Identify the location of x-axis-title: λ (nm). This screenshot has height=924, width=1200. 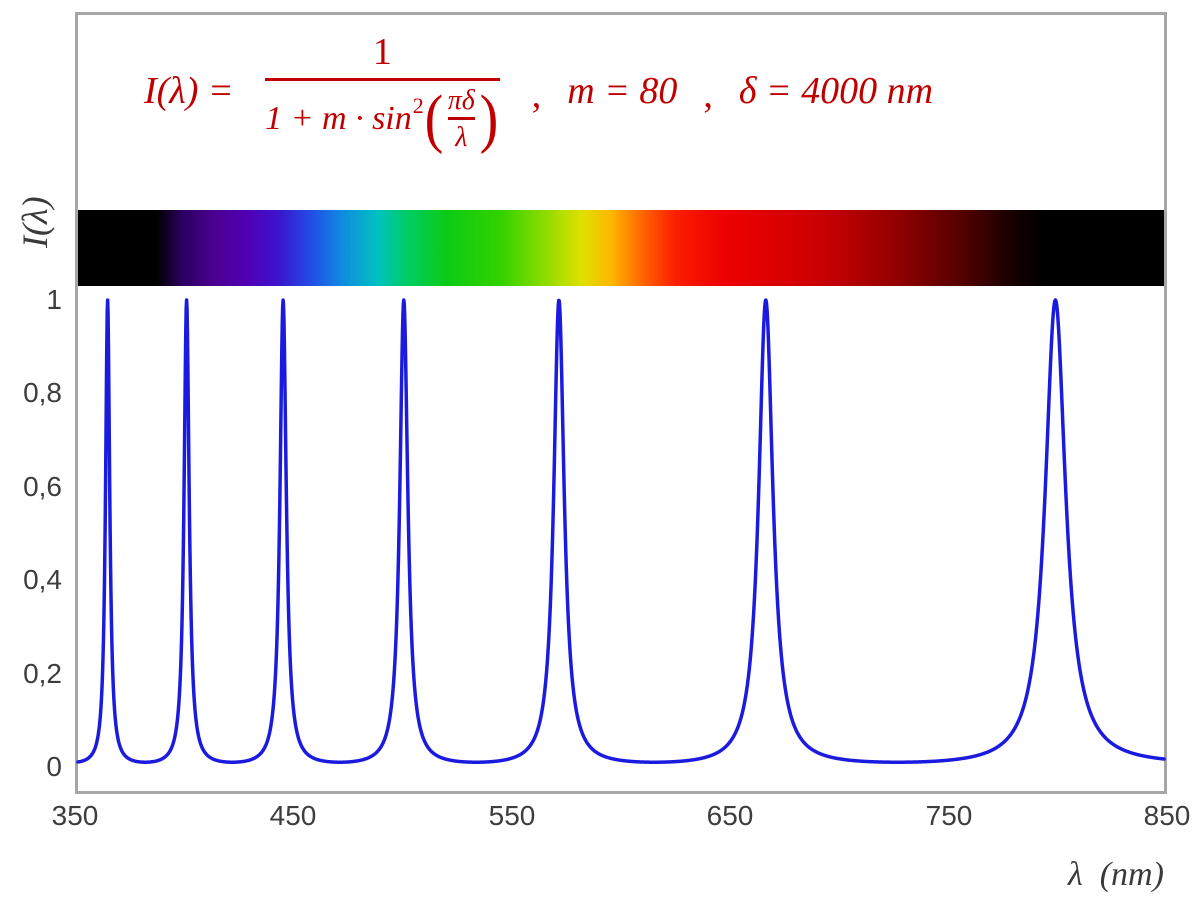
(1116, 874).